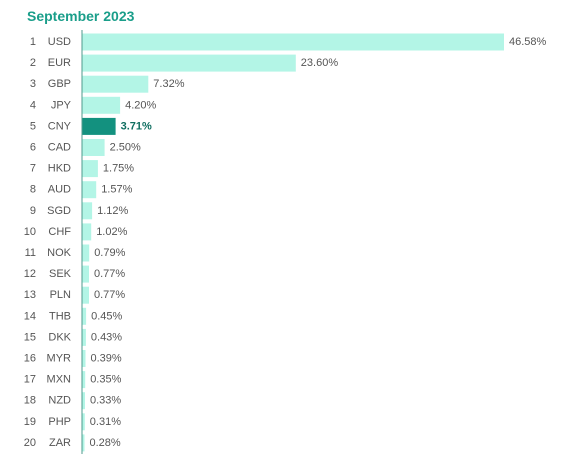 The height and width of the screenshot is (460, 566). What do you see at coordinates (60, 274) in the screenshot?
I see `category-label: SEK` at bounding box center [60, 274].